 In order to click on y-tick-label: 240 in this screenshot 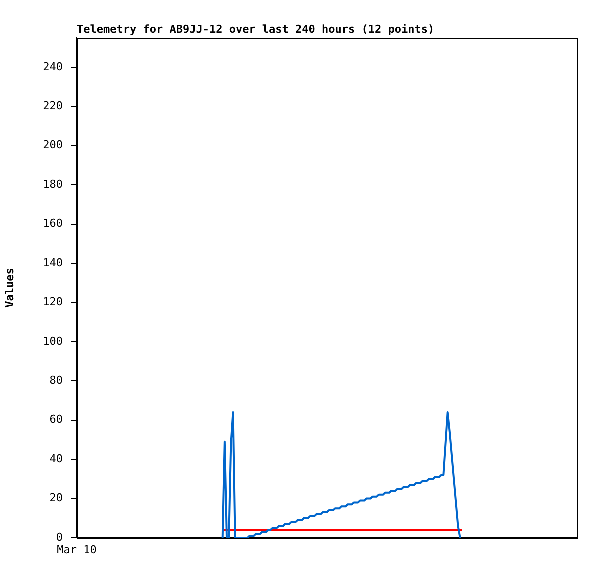, I will do `click(53, 67)`.